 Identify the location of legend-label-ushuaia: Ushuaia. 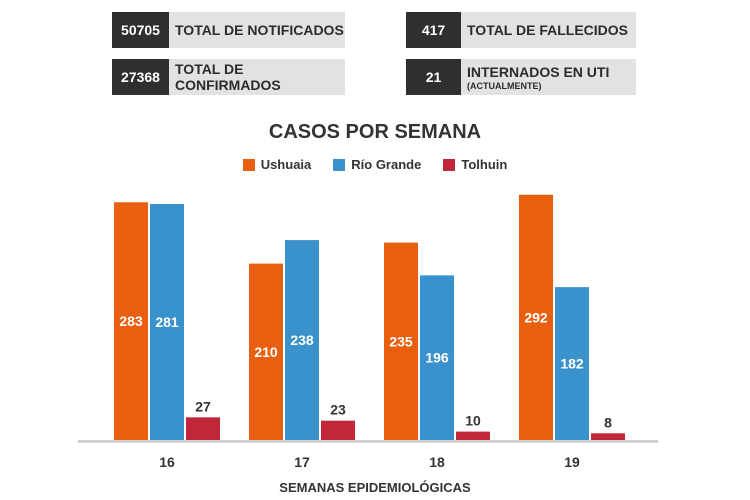
(286, 164).